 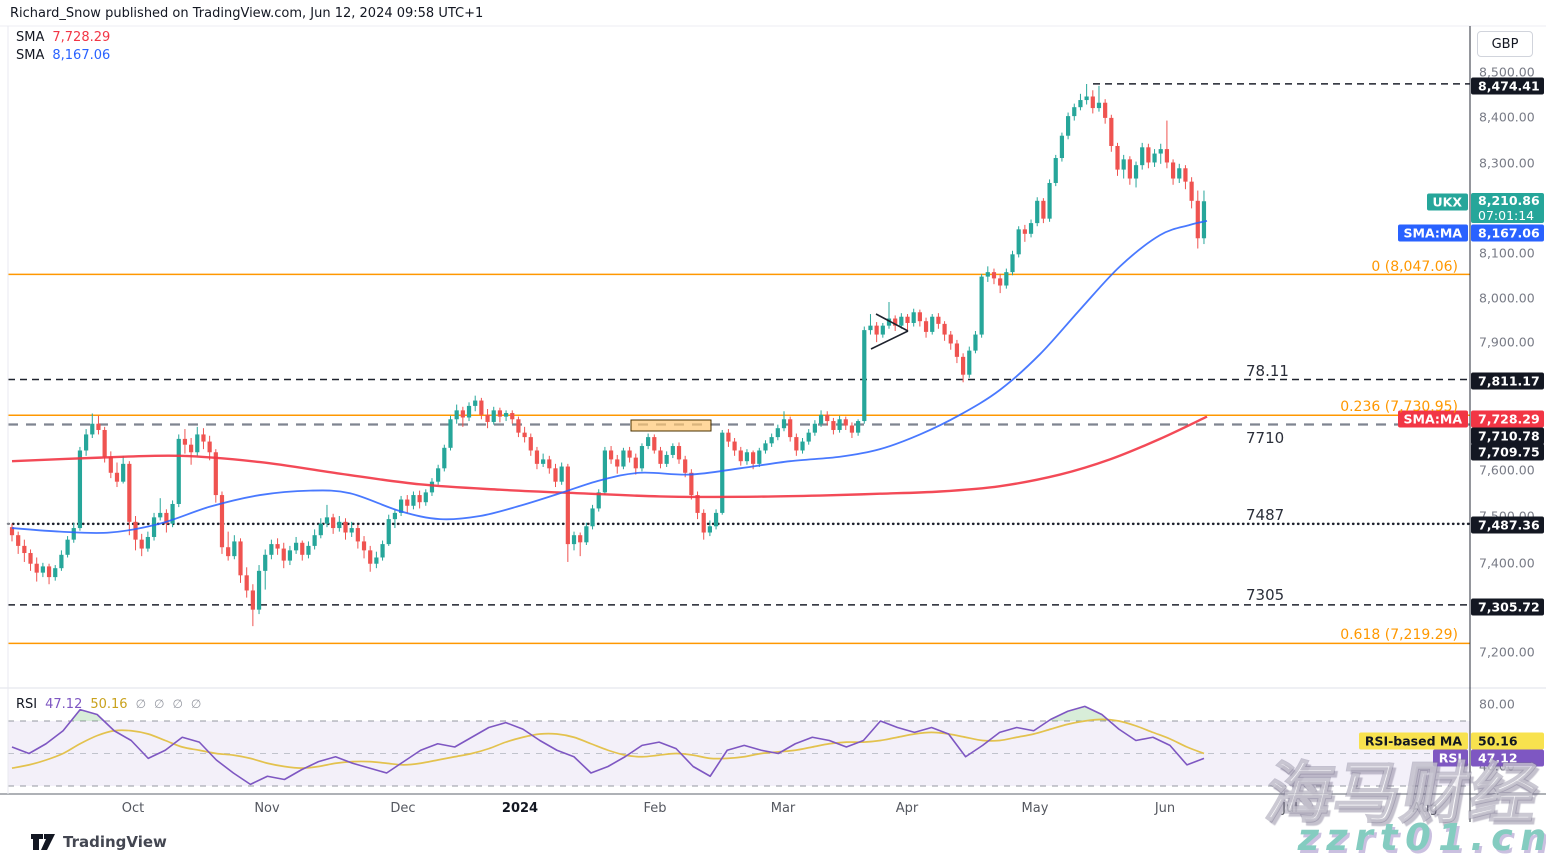 What do you see at coordinates (1507, 525) in the screenshot?
I see `axis-price-badge: 7,487.36` at bounding box center [1507, 525].